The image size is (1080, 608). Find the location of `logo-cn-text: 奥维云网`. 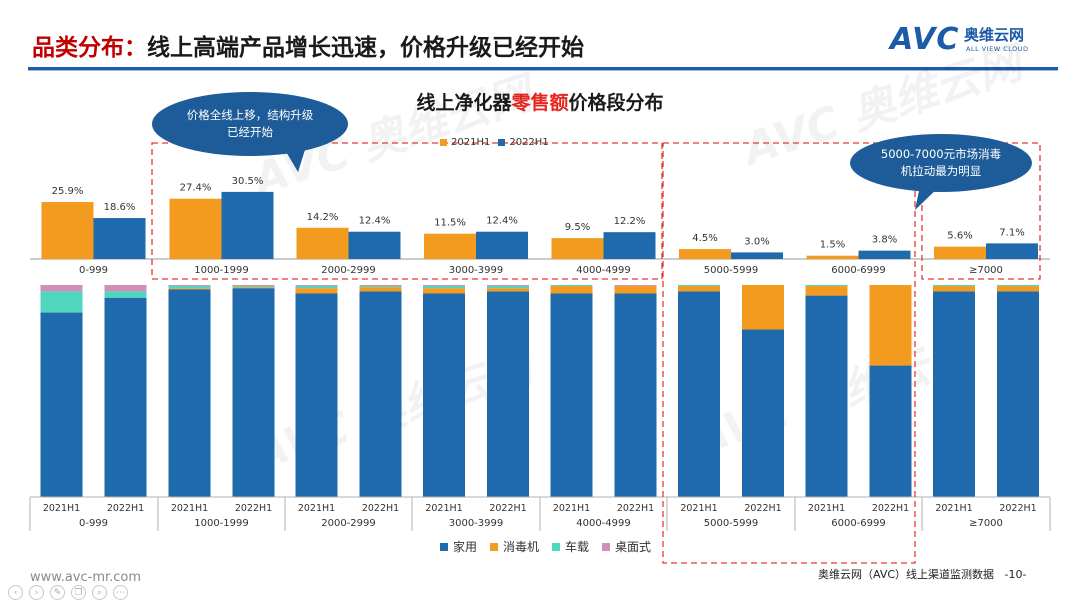

logo-cn-text: 奥维云网 is located at coordinates (994, 35).